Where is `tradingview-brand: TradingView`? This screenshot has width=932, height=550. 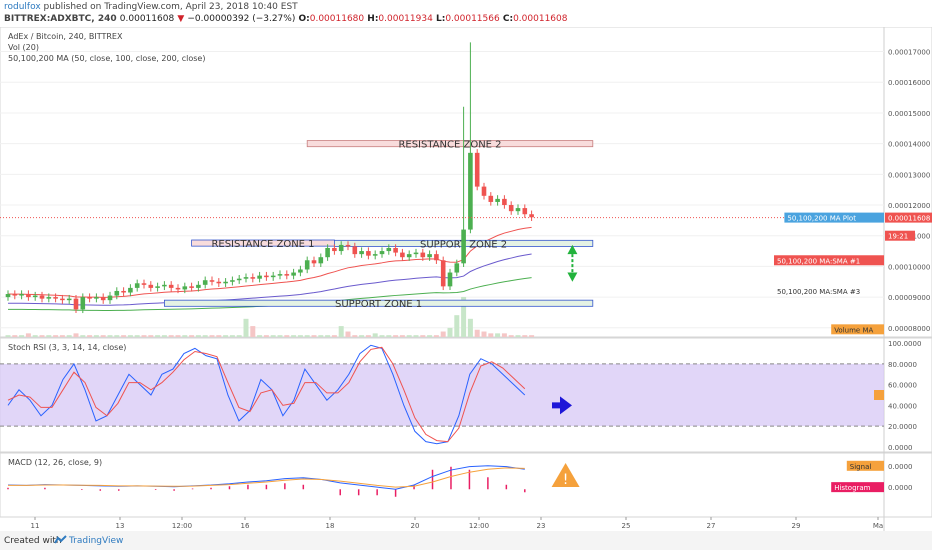
tradingview-brand: TradingView is located at coordinates (96, 541).